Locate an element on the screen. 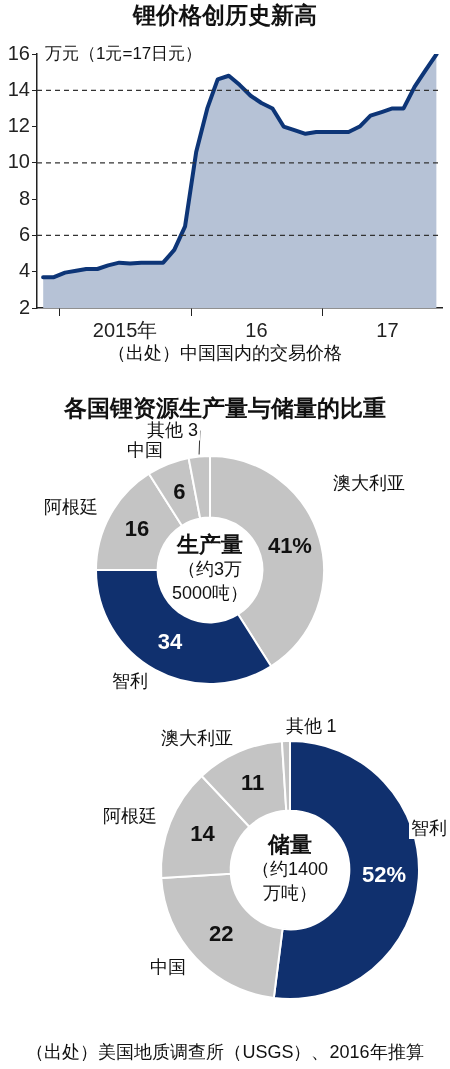 The image size is (450, 1069). chart-title: 各国锂资源生产量与储量的比重 is located at coordinates (224, 408).